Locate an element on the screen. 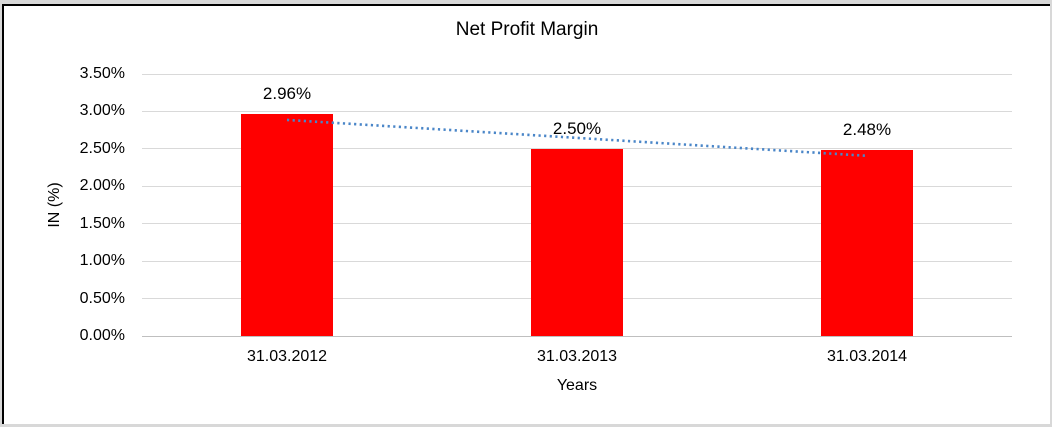  bar-value-label: 2.50% is located at coordinates (577, 128).